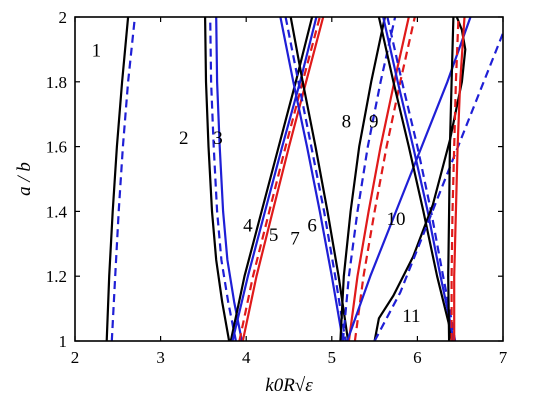 This screenshot has height=408, width=550. What do you see at coordinates (289, 385) in the screenshot?
I see `x-axis-title: k0R√ε` at bounding box center [289, 385].